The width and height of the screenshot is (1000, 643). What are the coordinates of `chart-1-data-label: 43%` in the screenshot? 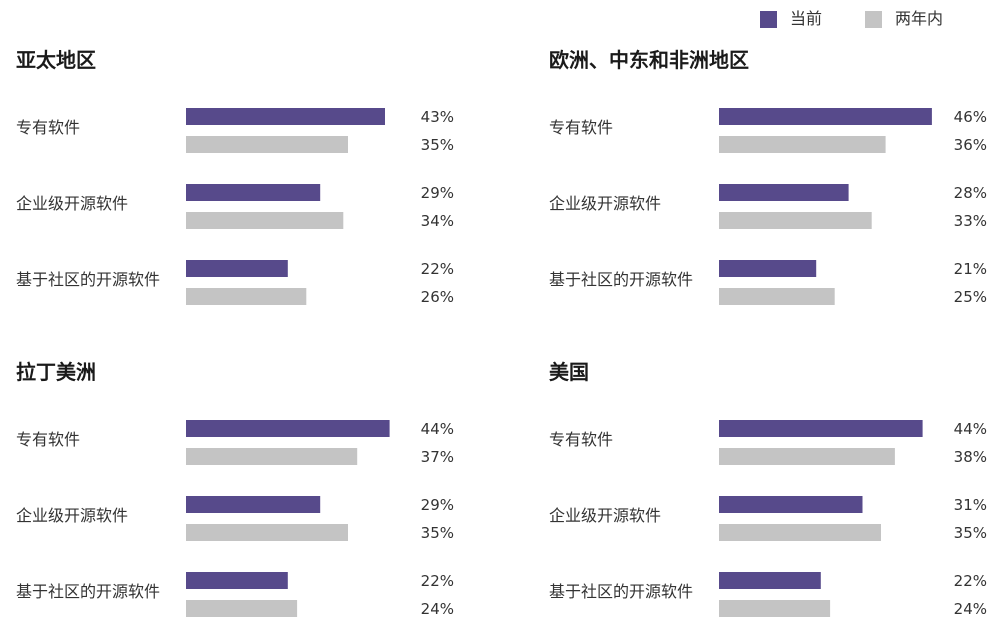 It's located at (437, 117).